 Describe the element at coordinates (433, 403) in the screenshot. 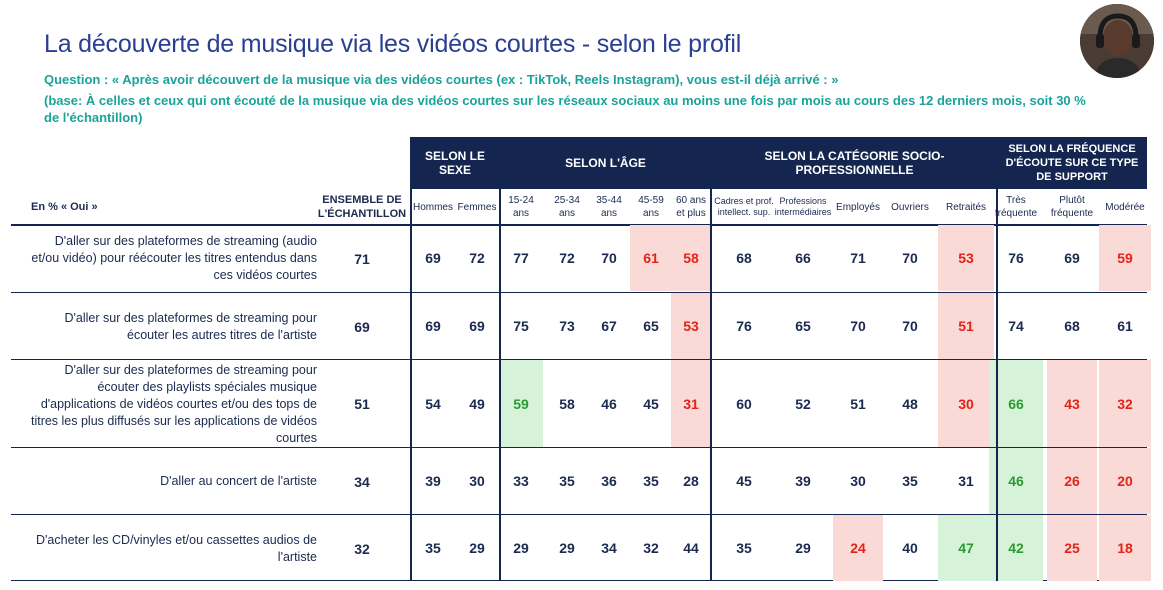

I see `table-cell: 54` at that location.